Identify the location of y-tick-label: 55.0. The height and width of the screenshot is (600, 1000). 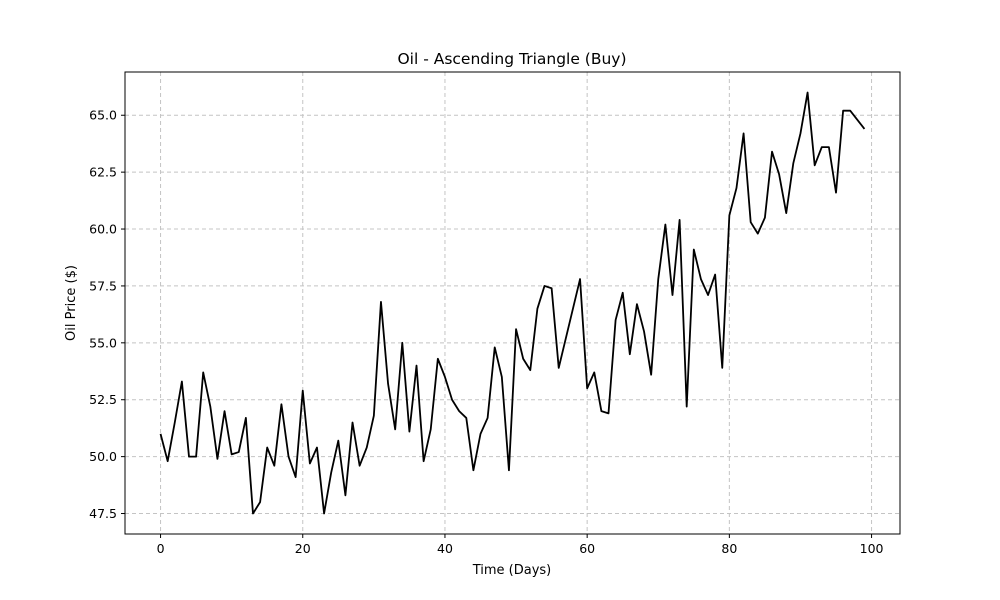
(103, 342).